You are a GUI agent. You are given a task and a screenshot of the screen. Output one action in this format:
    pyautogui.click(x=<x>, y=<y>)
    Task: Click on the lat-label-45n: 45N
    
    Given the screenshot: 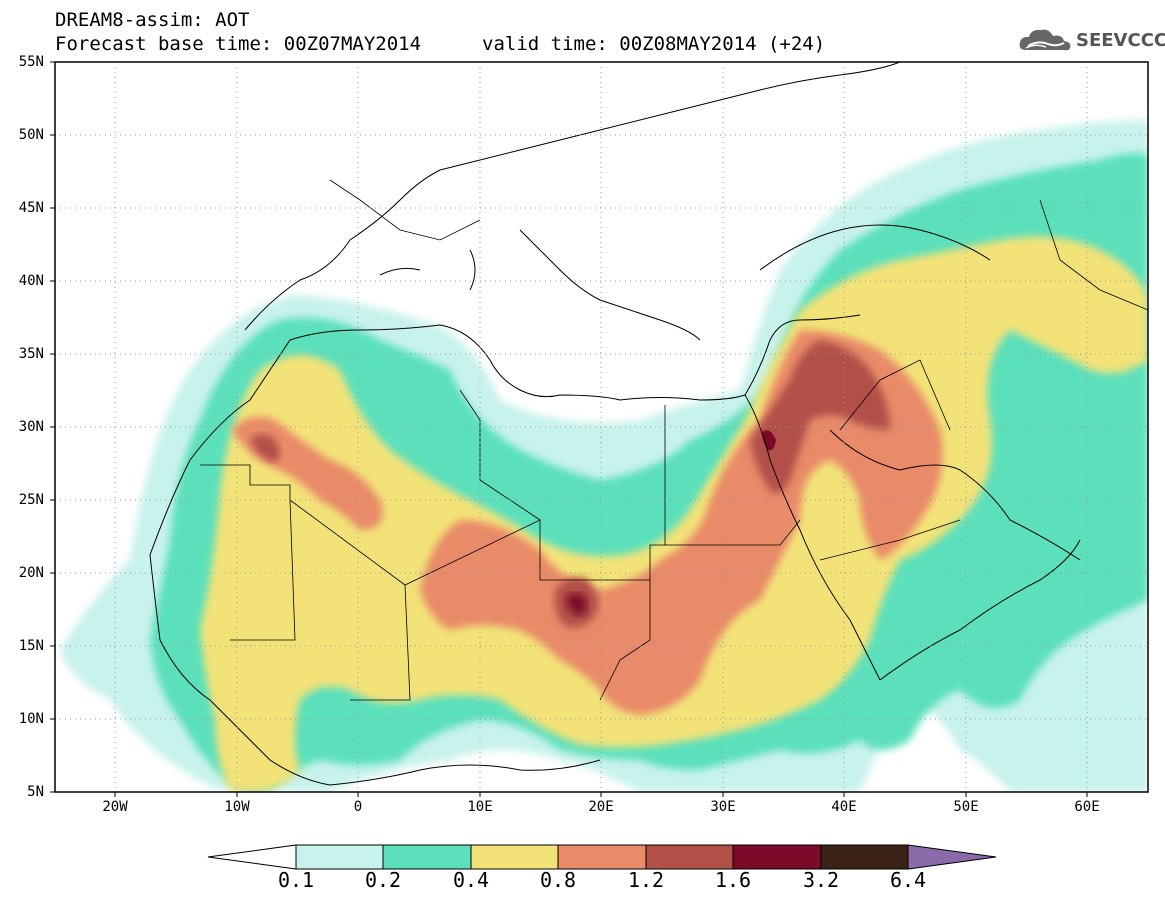 What is the action you would take?
    pyautogui.click(x=31, y=208)
    